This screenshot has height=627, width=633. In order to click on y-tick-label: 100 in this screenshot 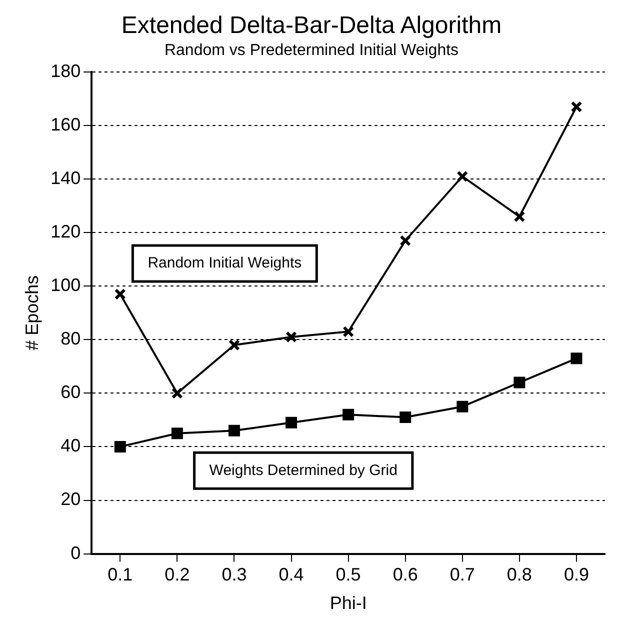, I will do `click(65, 285)`.